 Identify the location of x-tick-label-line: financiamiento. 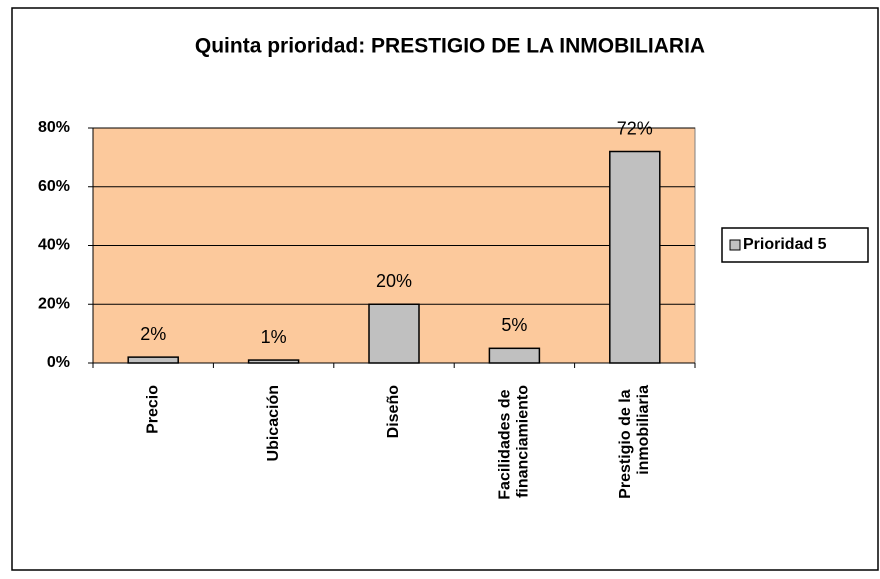
(523, 441).